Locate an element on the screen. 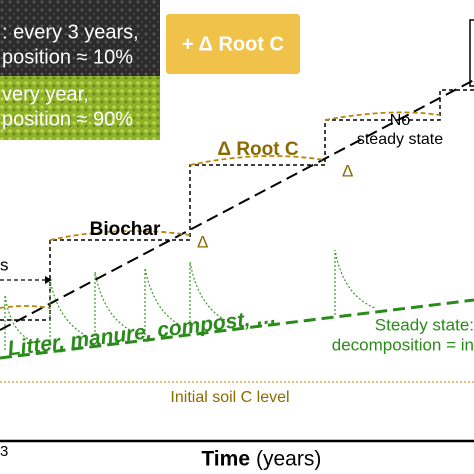  label: Initial soil C level is located at coordinates (229, 397).